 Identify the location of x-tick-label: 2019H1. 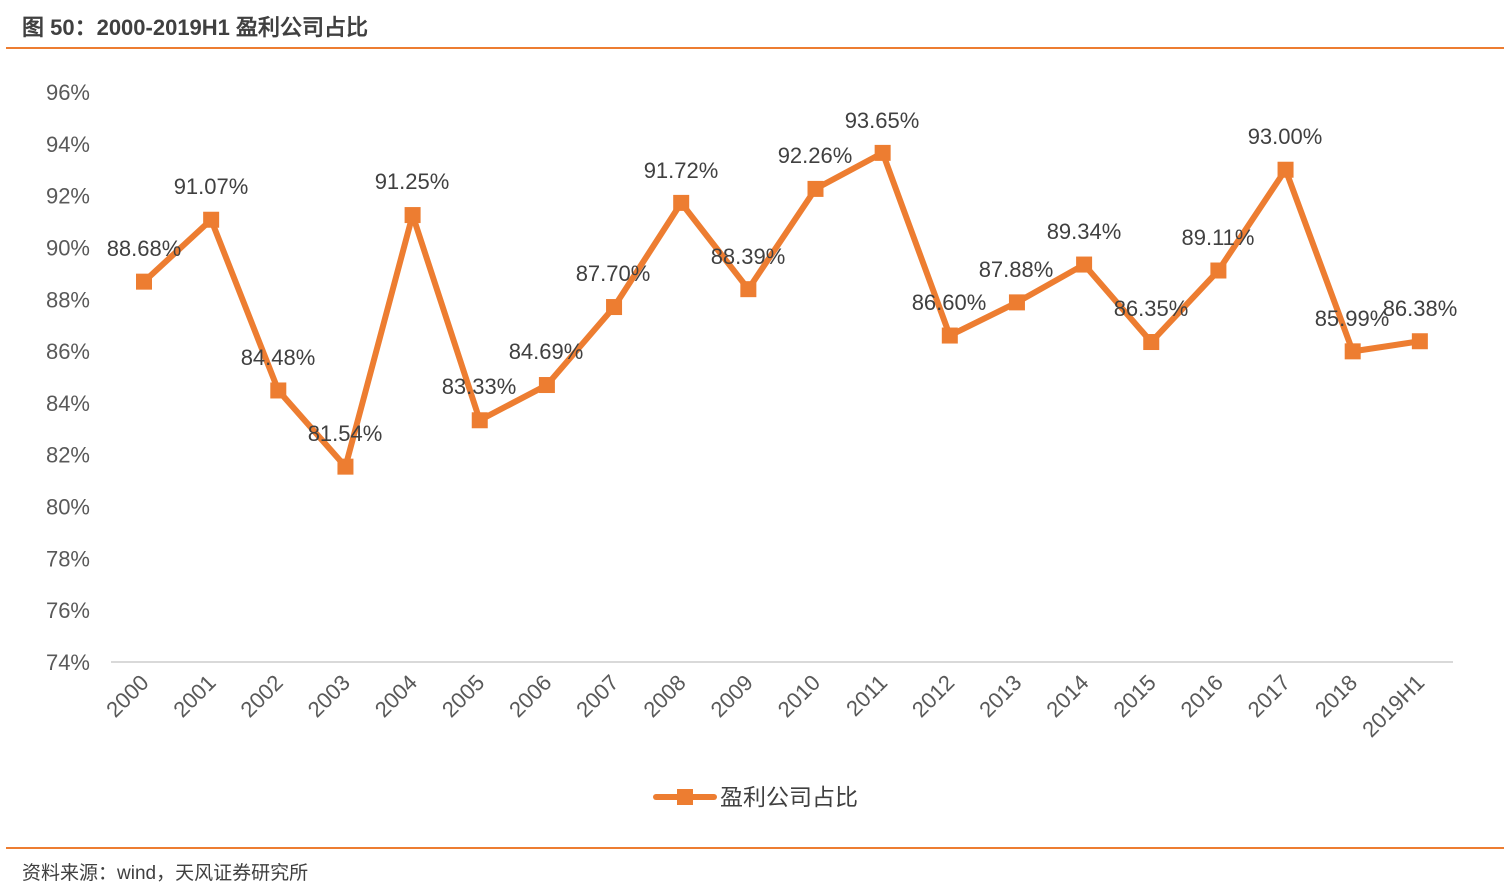
(1393, 706).